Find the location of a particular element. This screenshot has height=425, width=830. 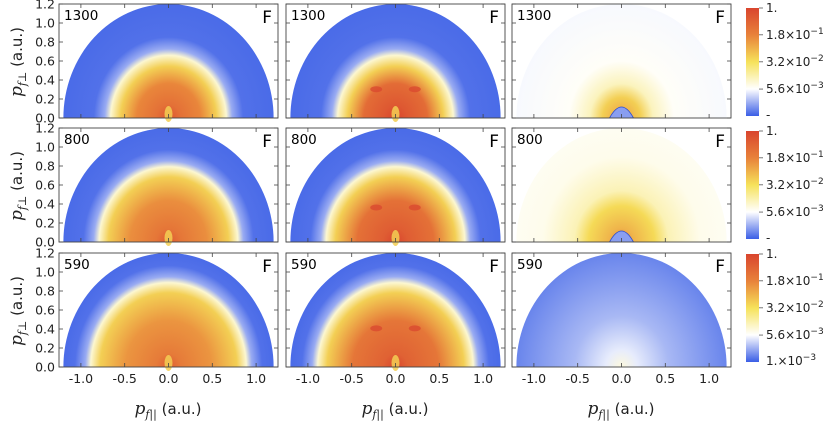

colorbar-3: 1. 1.8×10−1 3.2×10−2 5.6×10−3 1.×10−3 is located at coordinates (785, 307).